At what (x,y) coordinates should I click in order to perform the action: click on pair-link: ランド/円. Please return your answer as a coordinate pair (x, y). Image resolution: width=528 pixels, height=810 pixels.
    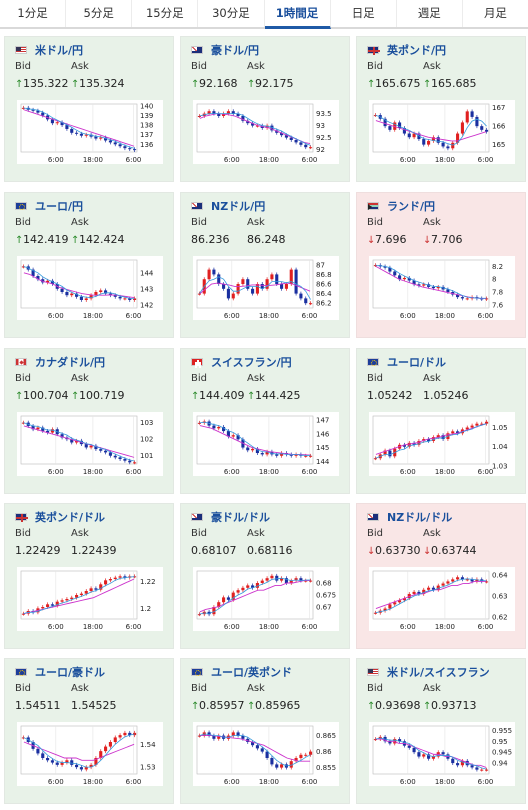
    Looking at the image, I should click on (411, 206).